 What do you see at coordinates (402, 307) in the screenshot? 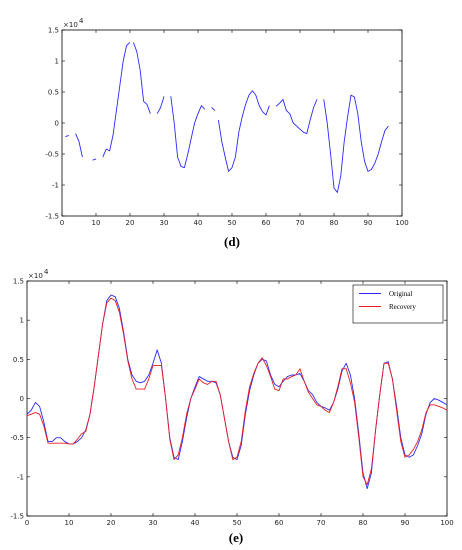
I see `legend-label-recovery: Recovery` at bounding box center [402, 307].